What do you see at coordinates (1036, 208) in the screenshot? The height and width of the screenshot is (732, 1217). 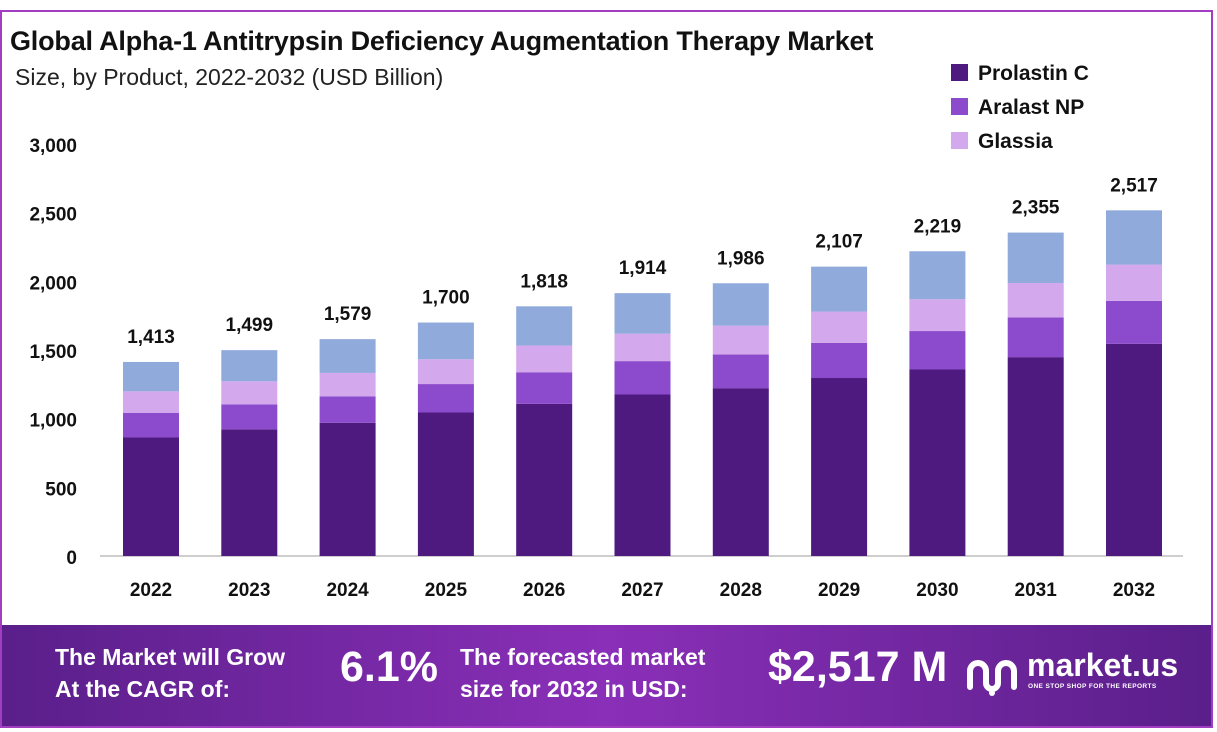 I see `bar-total-label: 2,355` at bounding box center [1036, 208].